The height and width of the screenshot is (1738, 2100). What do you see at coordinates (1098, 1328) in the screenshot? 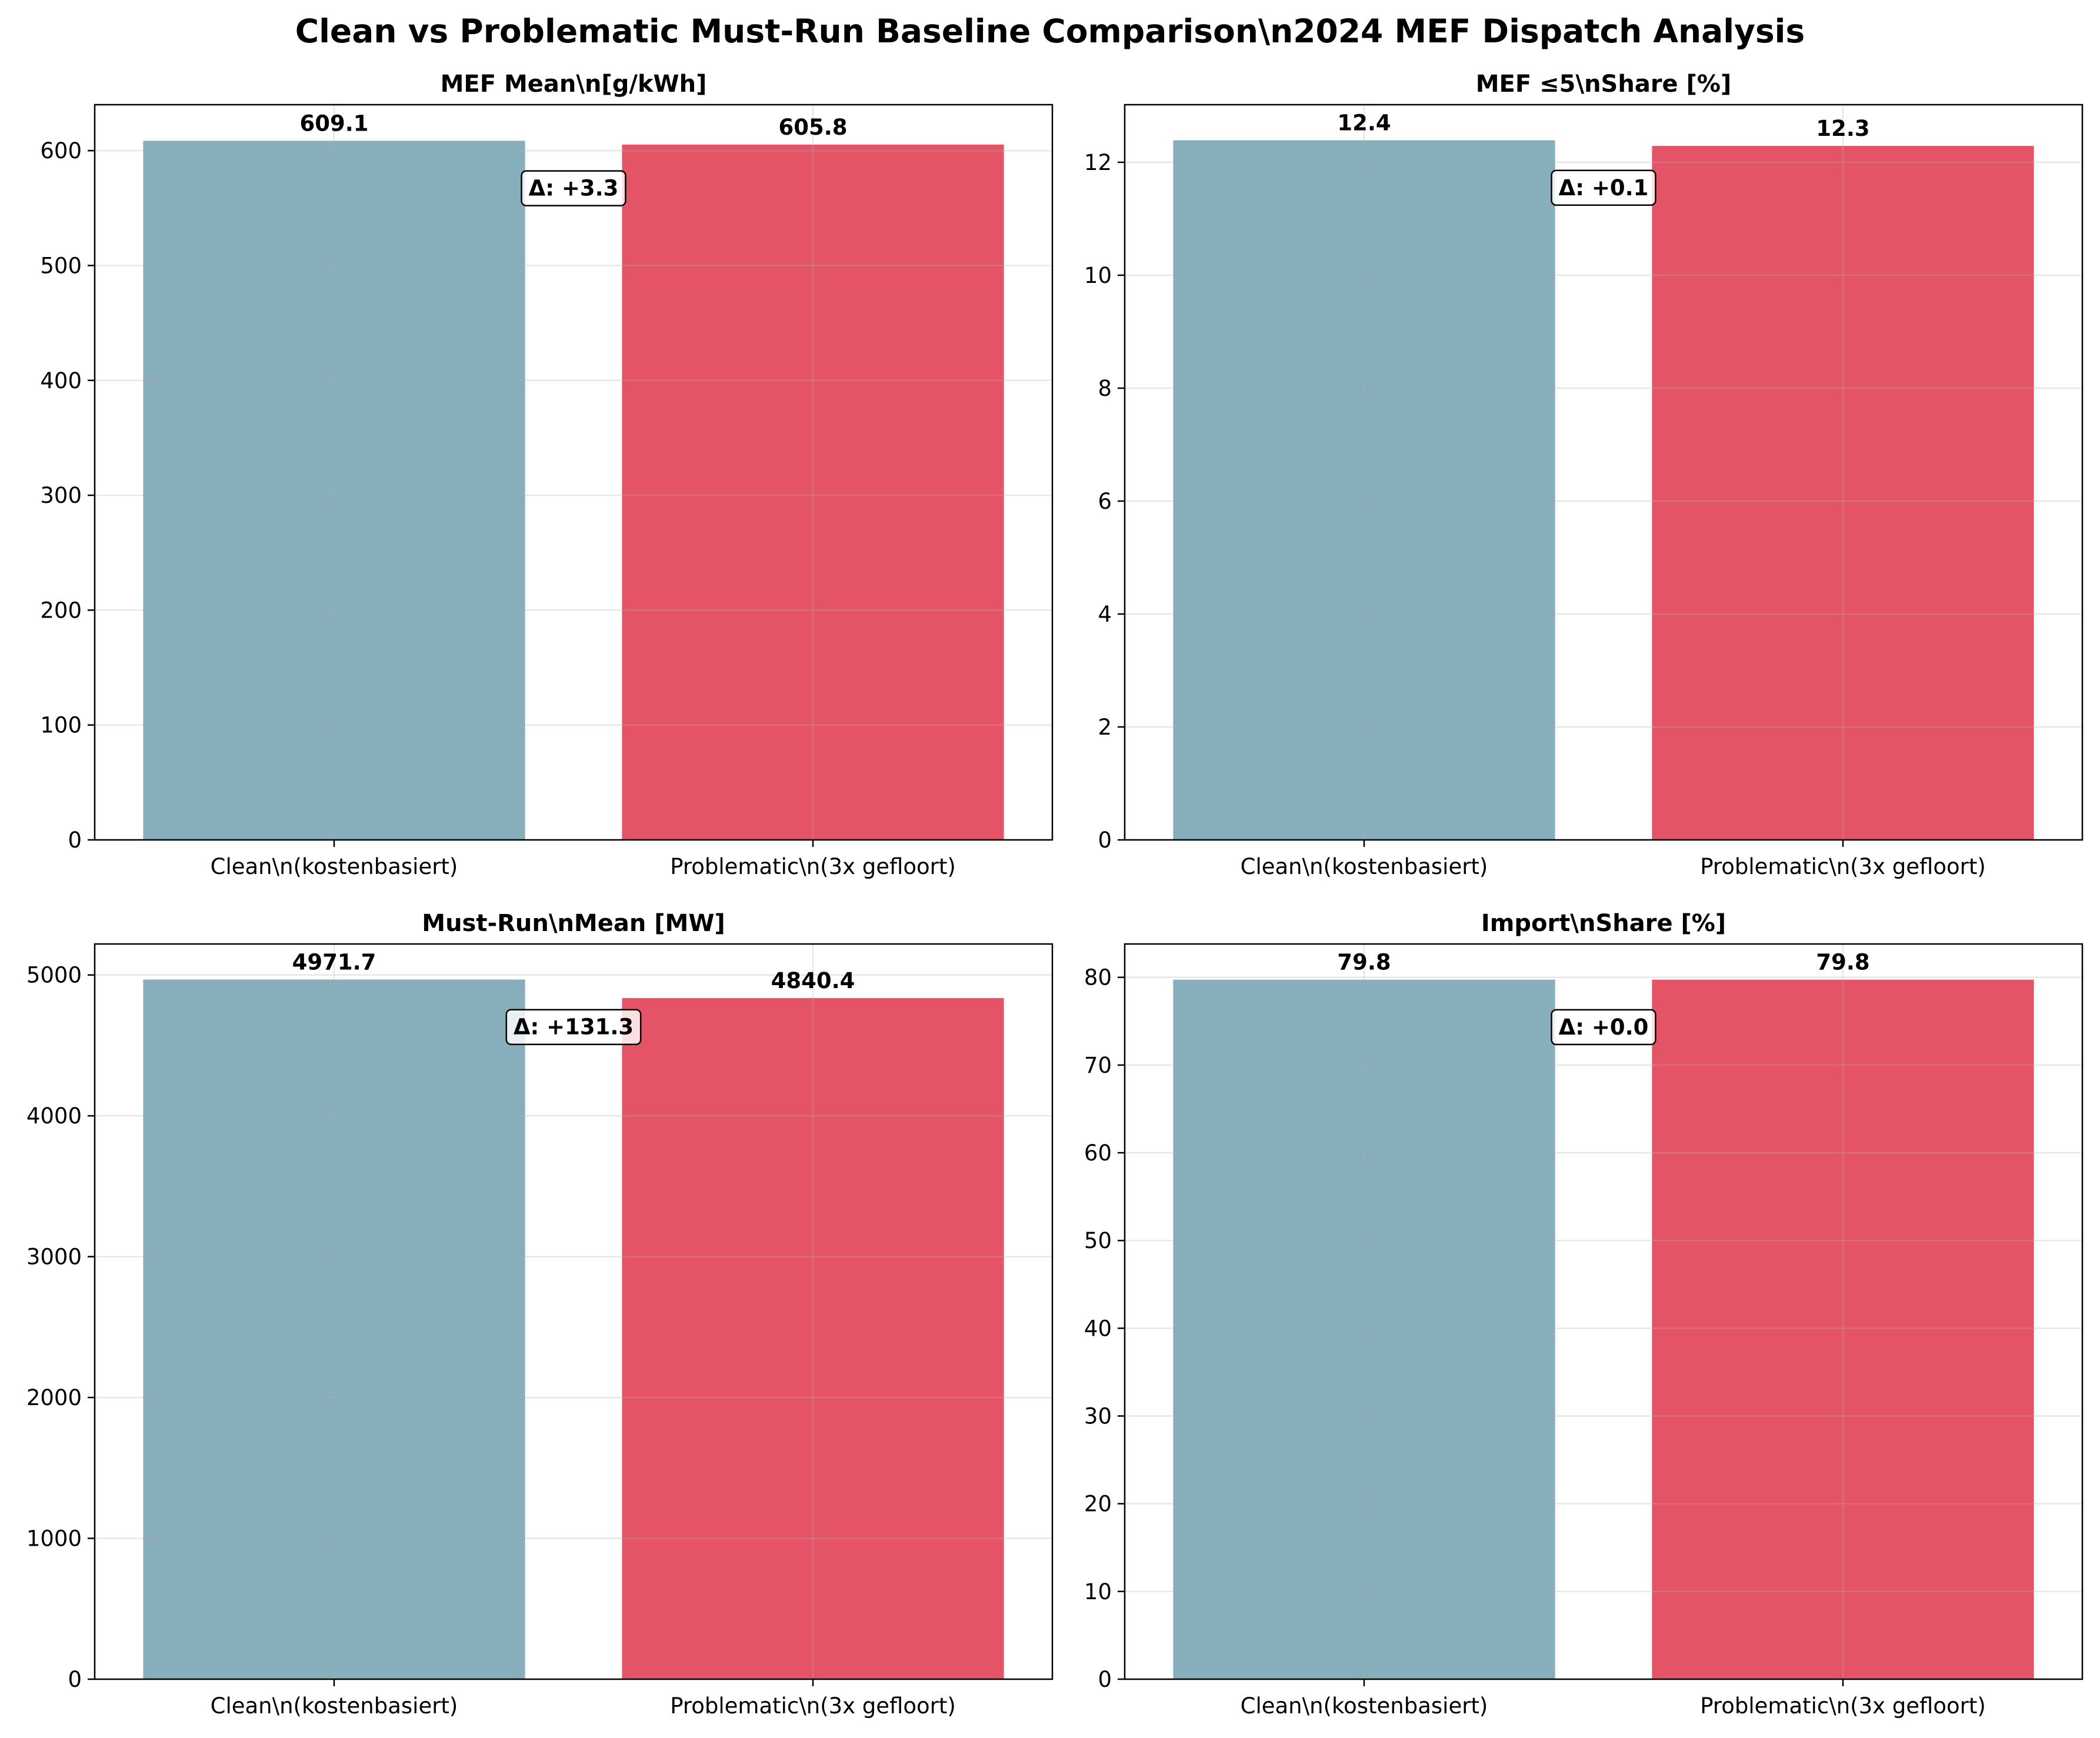
I see `y-tick-label: 40` at bounding box center [1098, 1328].